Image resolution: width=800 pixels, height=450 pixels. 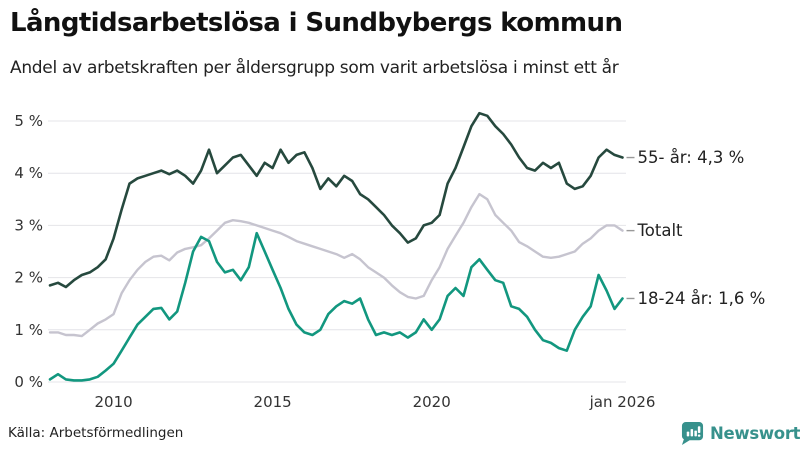 I want to click on x-tick-label: 2015, so click(x=273, y=402).